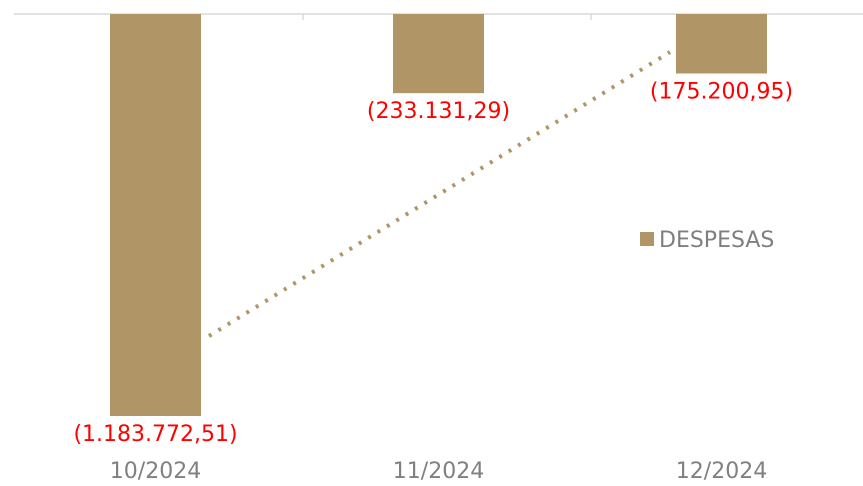 Image resolution: width=863 pixels, height=486 pixels. What do you see at coordinates (155, 471) in the screenshot?
I see `tick-label: 10/2024` at bounding box center [155, 471].